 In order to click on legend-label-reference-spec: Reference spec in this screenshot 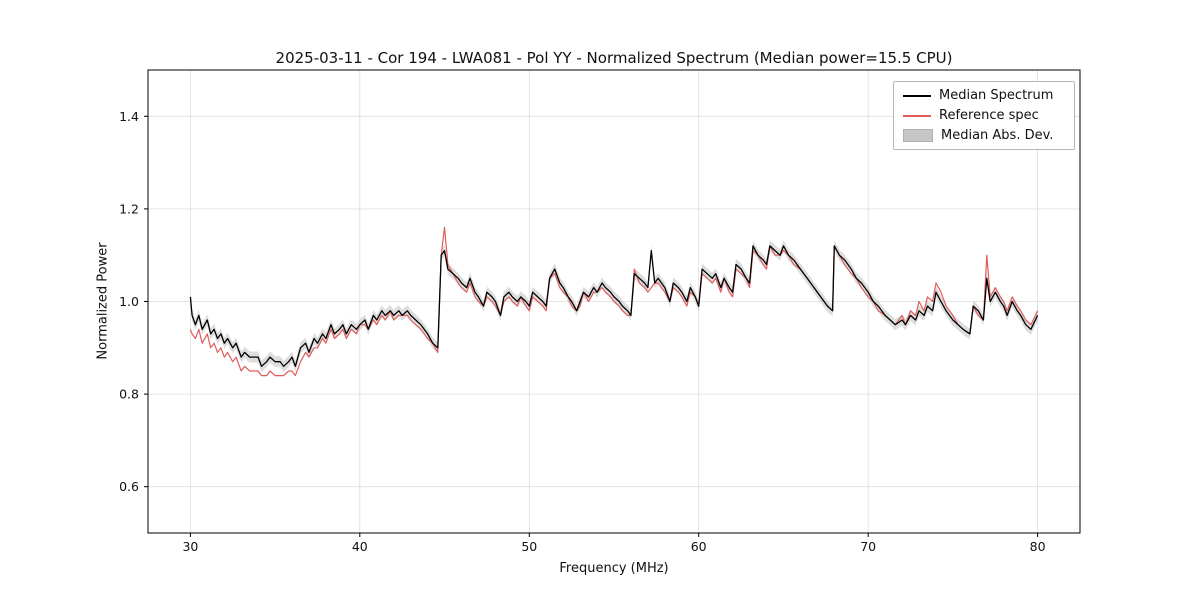, I will do `click(989, 115)`.